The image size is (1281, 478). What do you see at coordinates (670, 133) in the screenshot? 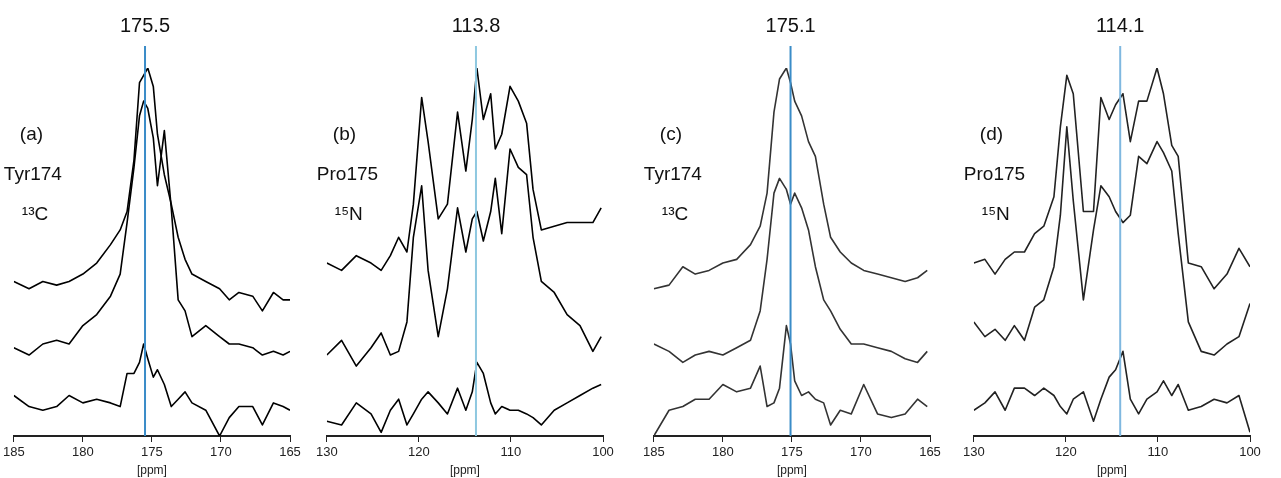
I see `annotation: (c)` at bounding box center [670, 133].